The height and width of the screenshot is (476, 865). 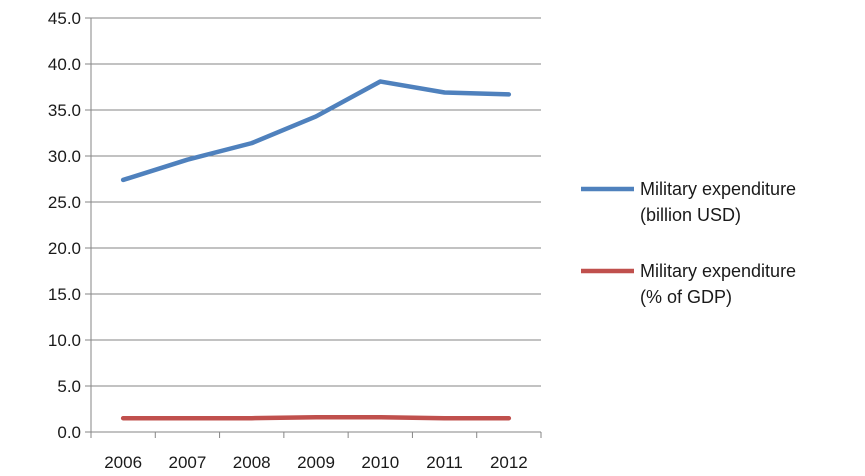 What do you see at coordinates (252, 462) in the screenshot?
I see `x-tick-label-2008: 2008` at bounding box center [252, 462].